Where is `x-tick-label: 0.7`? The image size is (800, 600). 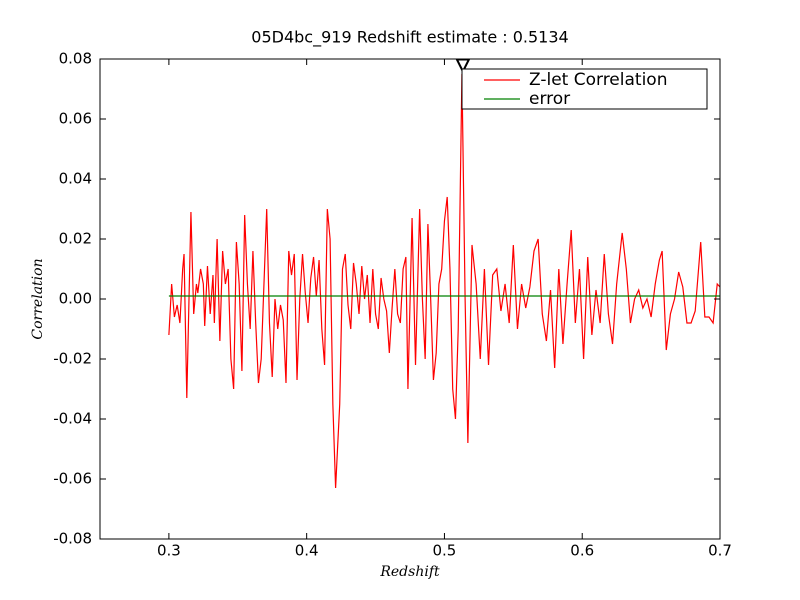
x-tick-label: 0.7 is located at coordinates (720, 551).